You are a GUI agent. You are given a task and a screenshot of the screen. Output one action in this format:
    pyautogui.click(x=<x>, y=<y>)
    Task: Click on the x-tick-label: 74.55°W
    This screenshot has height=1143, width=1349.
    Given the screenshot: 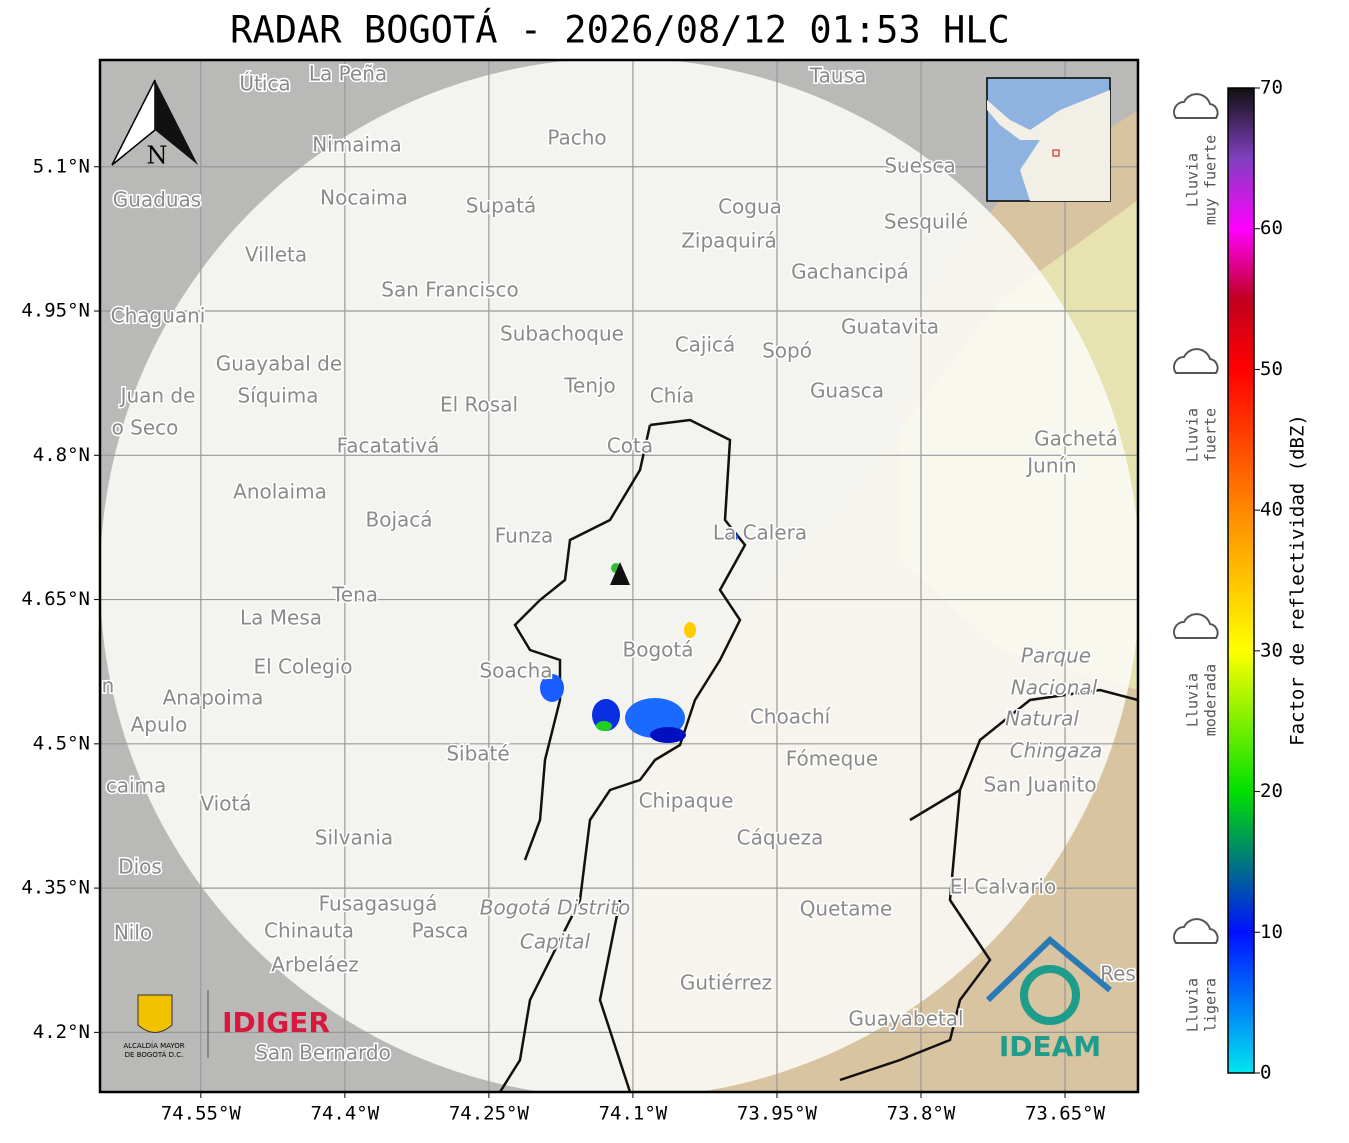 What is the action you would take?
    pyautogui.click(x=201, y=1114)
    